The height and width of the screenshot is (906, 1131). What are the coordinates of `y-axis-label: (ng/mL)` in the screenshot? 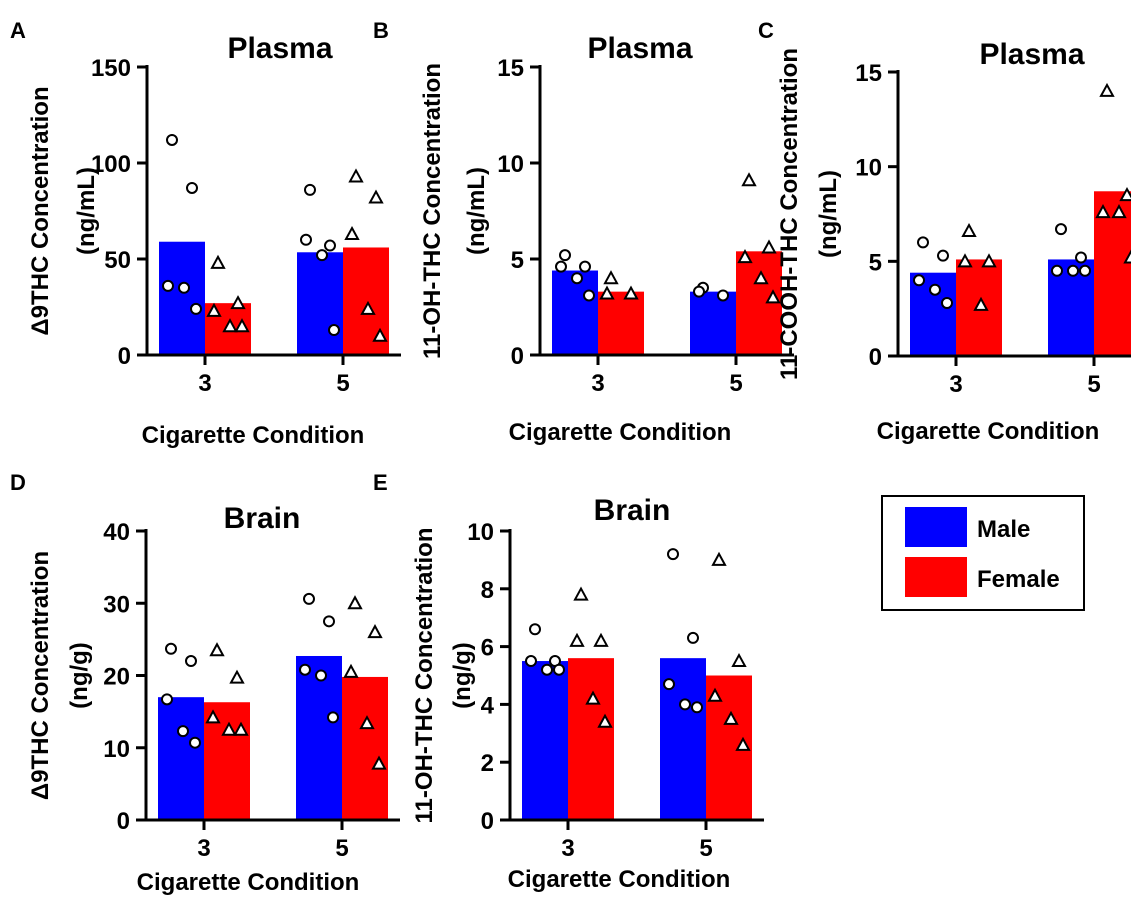 It's located at (828, 214).